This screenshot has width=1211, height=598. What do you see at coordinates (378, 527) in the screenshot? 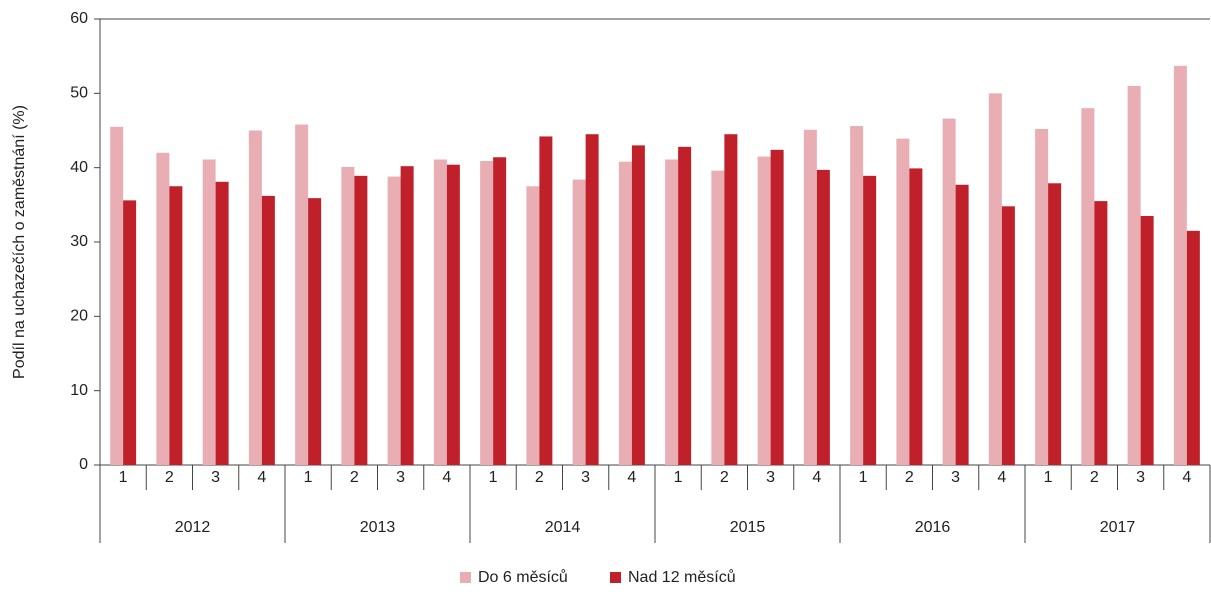
I see `group-label: 2013` at bounding box center [378, 527].